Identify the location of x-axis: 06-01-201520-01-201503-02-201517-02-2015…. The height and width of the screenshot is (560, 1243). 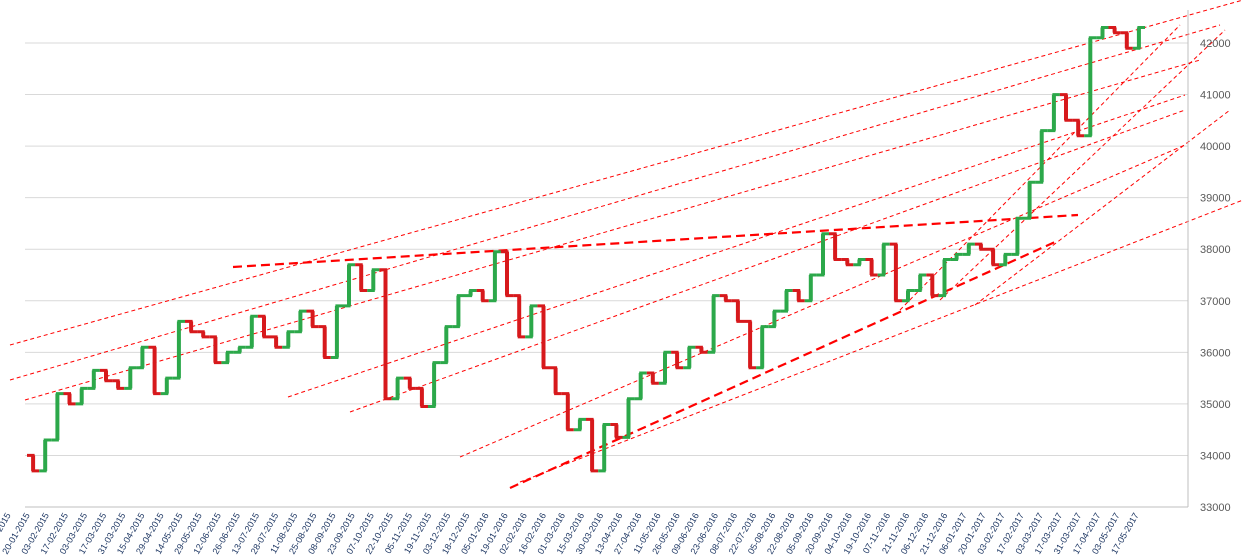
(594, 531).